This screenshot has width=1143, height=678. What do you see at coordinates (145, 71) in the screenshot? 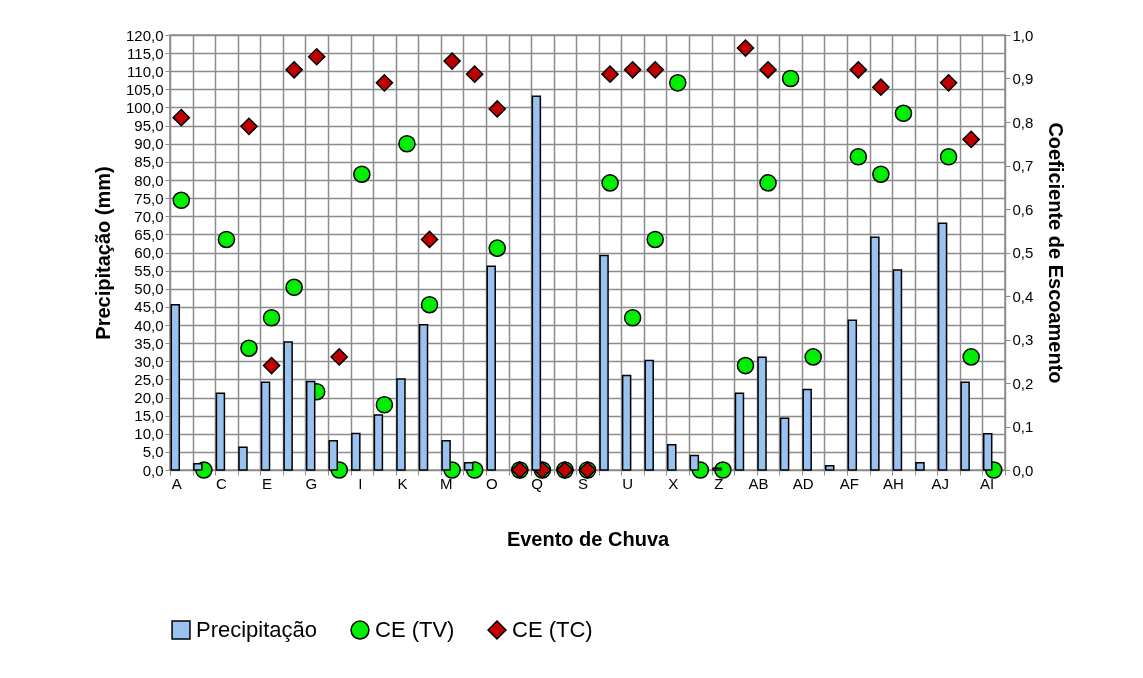
I see `y-tick-label: 110,0` at bounding box center [145, 71].